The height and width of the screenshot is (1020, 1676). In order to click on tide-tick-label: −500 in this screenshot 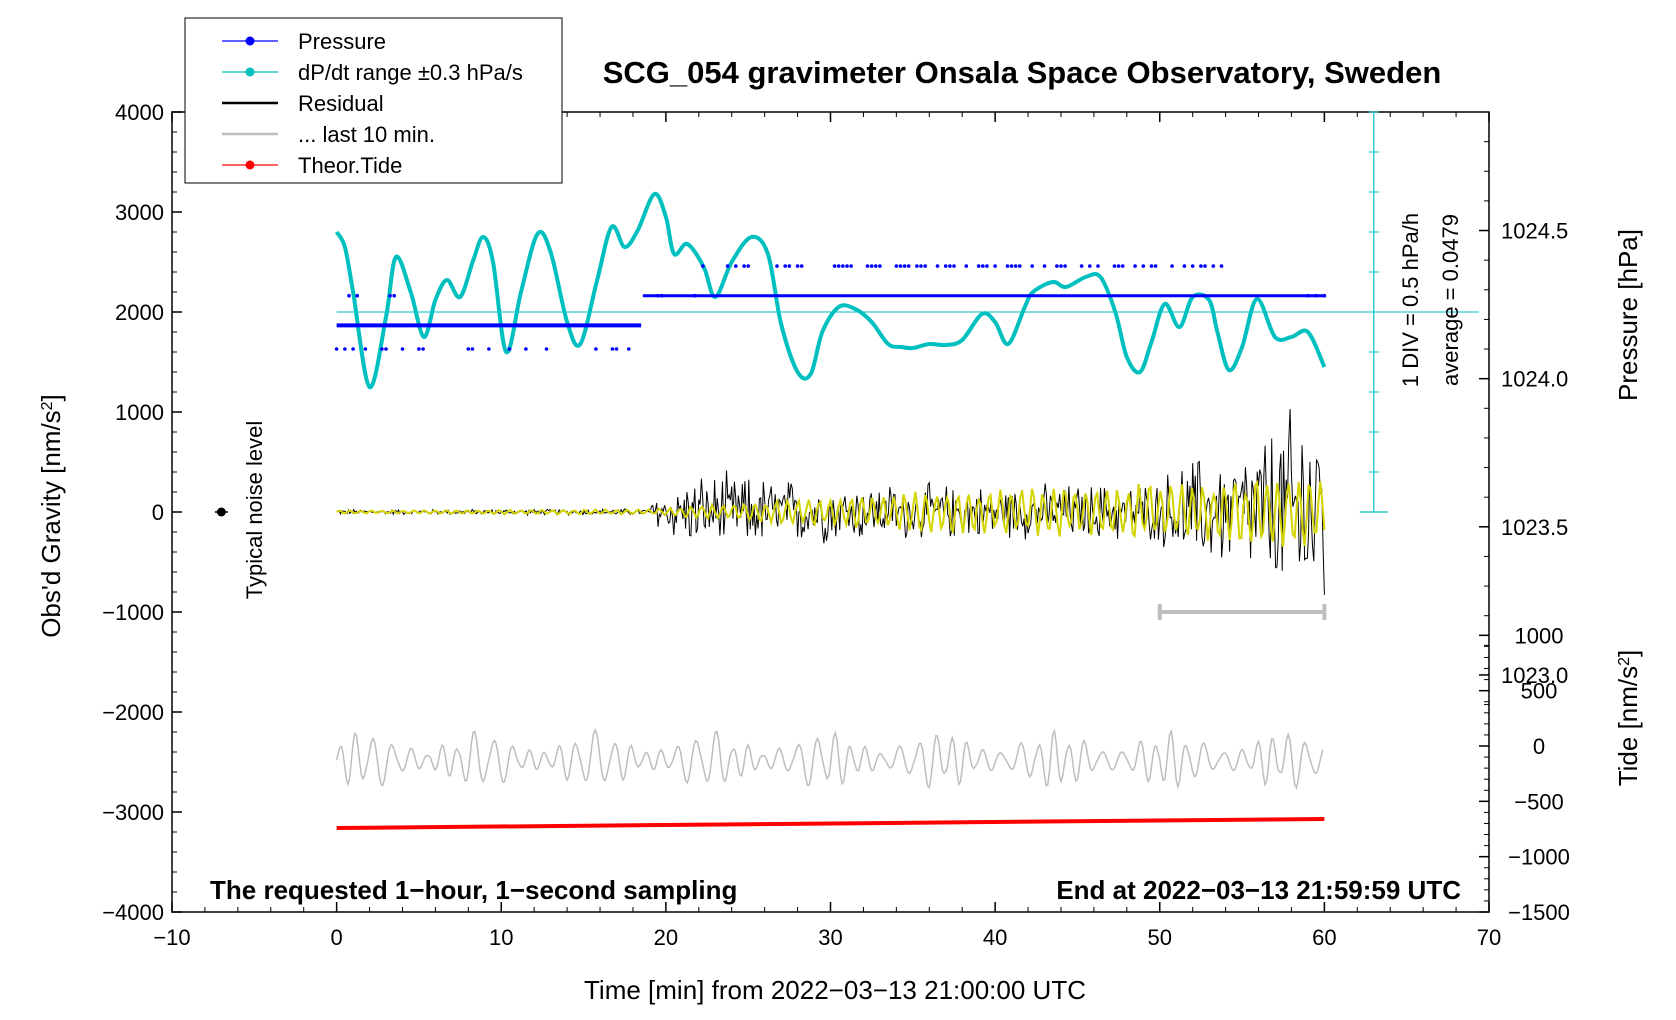, I will do `click(1539, 801)`.